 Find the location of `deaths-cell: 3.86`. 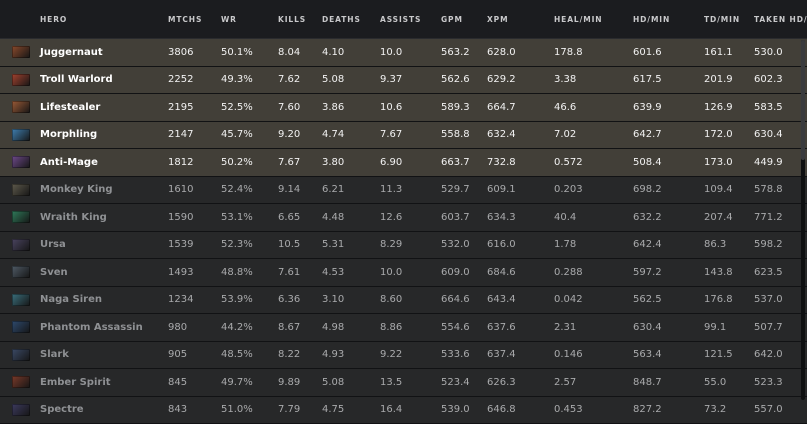

deaths-cell: 3.86 is located at coordinates (351, 107).